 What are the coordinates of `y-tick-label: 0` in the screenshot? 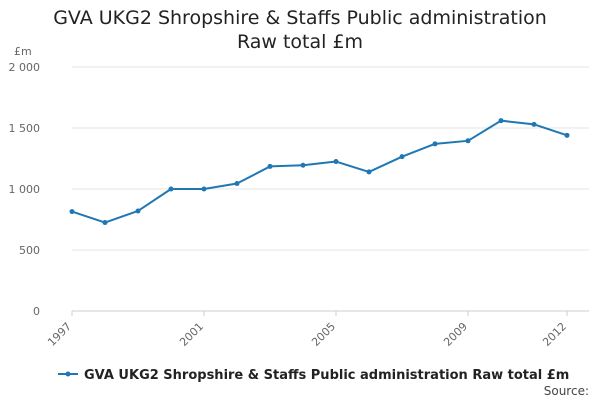 It's located at (36, 311).